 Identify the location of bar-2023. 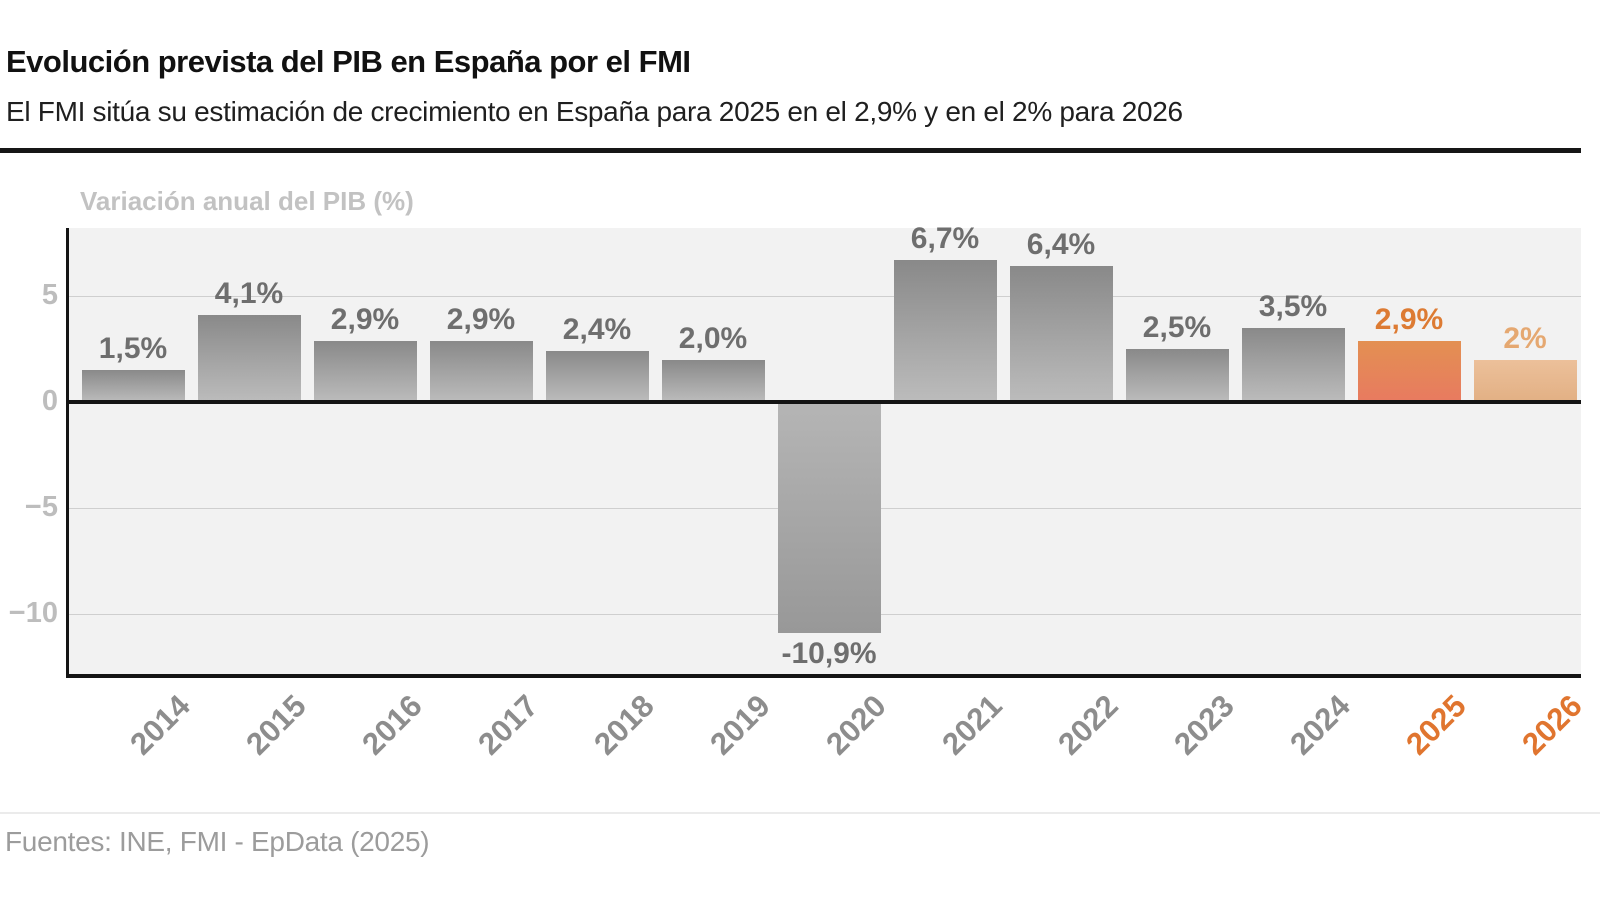
(1177, 375).